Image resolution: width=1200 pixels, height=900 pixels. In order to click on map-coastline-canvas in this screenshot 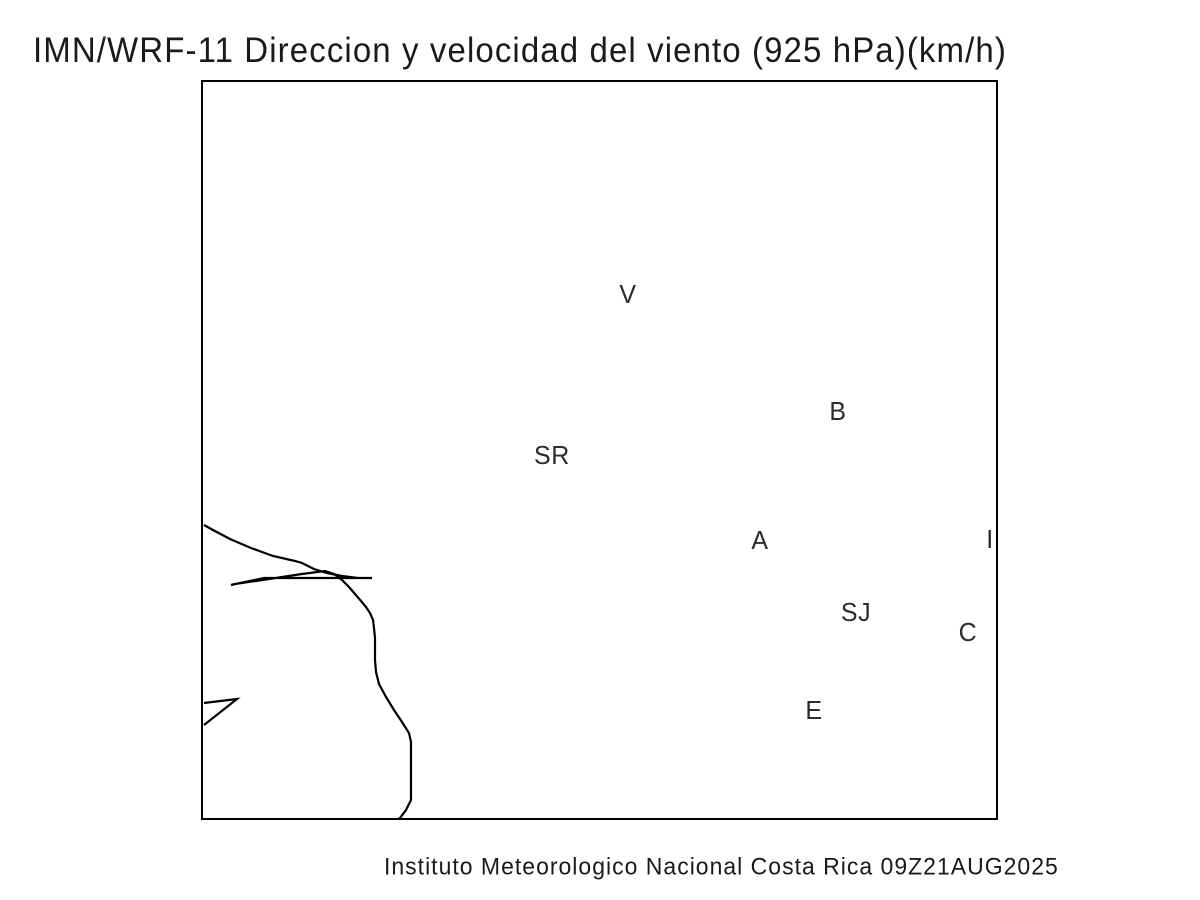, I will do `click(308, 671)`.